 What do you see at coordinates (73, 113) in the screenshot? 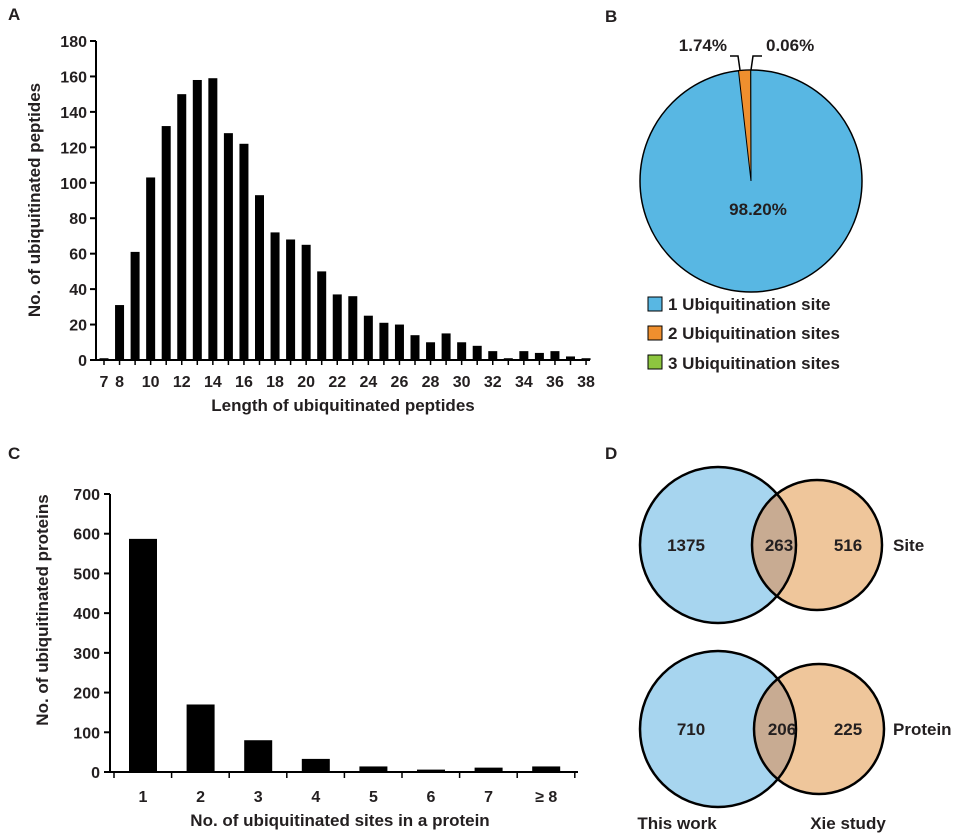
I see `chart-a-y-tick-label: 140` at bounding box center [73, 113].